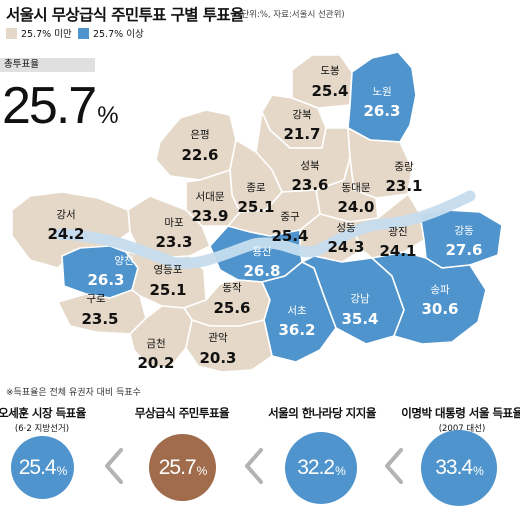 The width and height of the screenshot is (520, 513). What do you see at coordinates (11, 33) in the screenshot?
I see `legend-swatch-low` at bounding box center [11, 33].